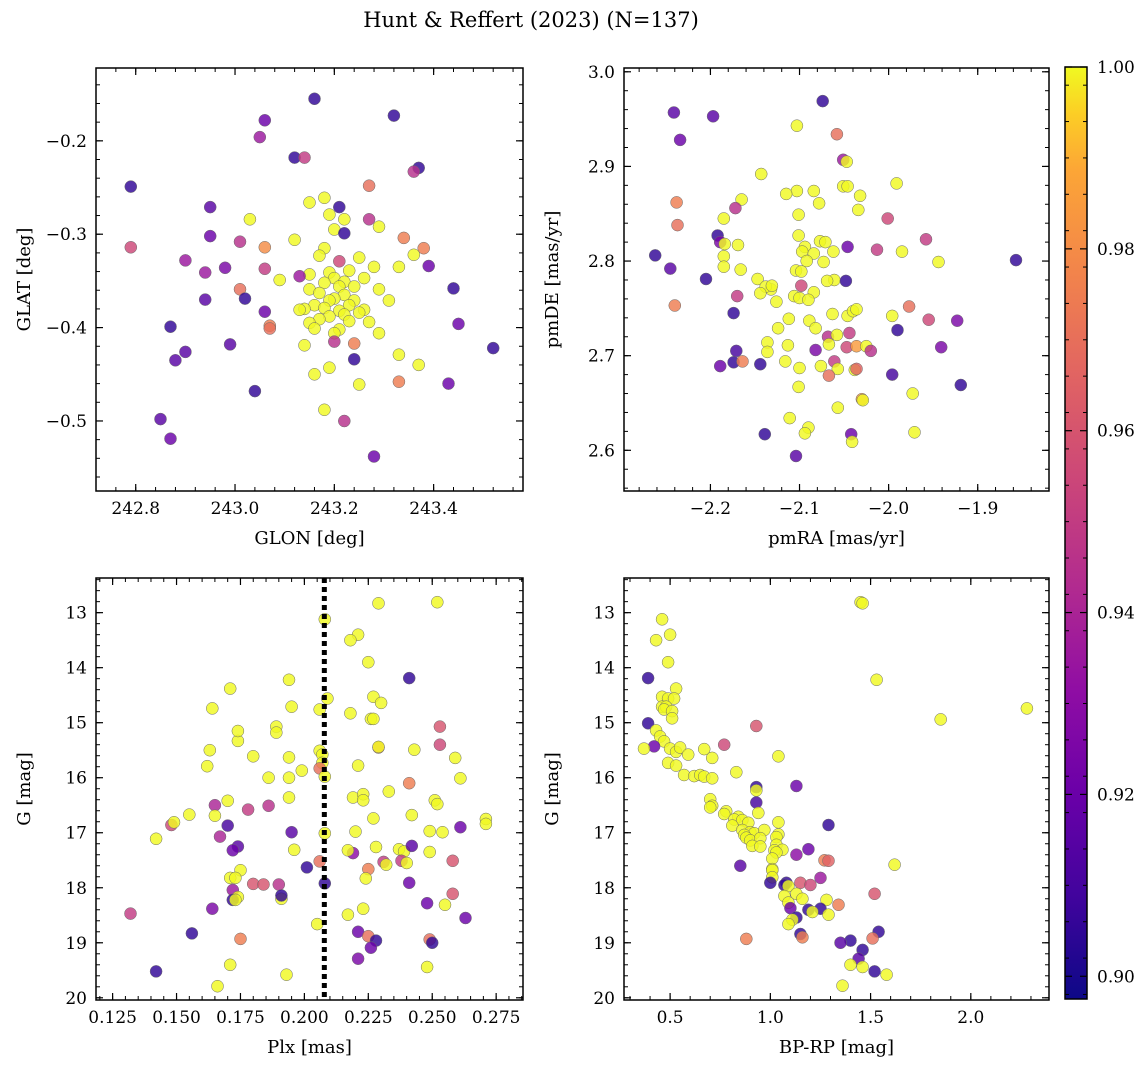 The image size is (1148, 1067). I want to click on x-tick-label: −2.1, so click(799, 509).